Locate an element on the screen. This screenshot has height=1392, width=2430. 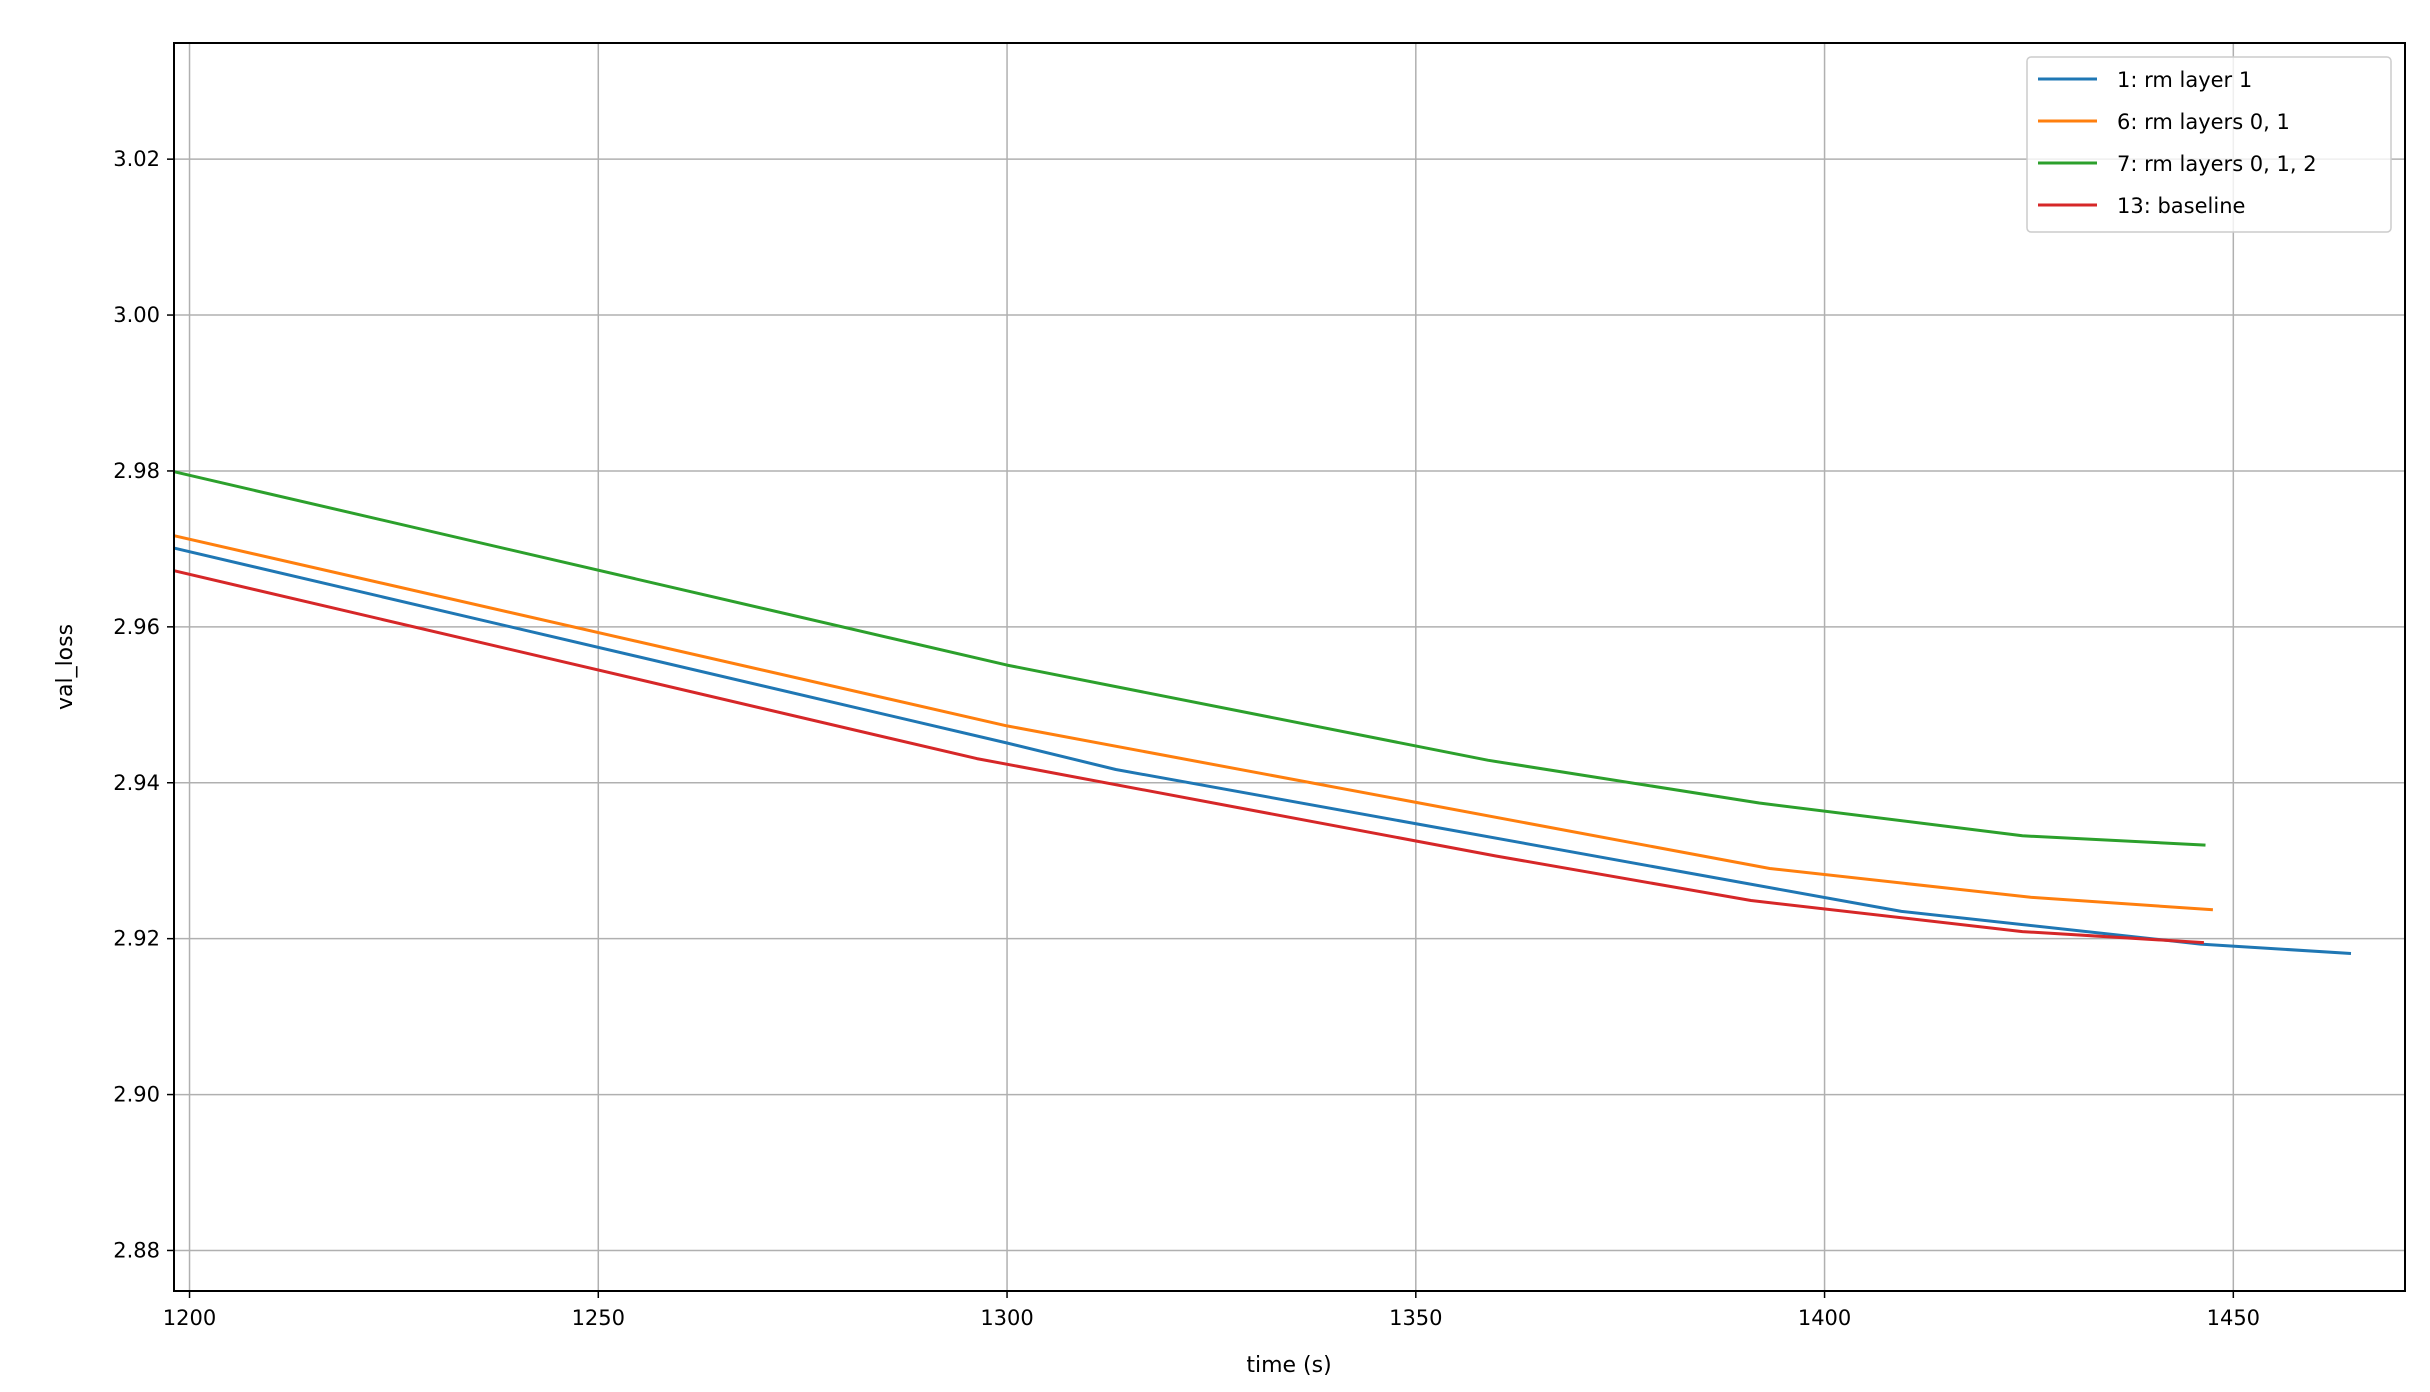
legend-label: 6: rm layers 0, 1 is located at coordinates (2203, 122).